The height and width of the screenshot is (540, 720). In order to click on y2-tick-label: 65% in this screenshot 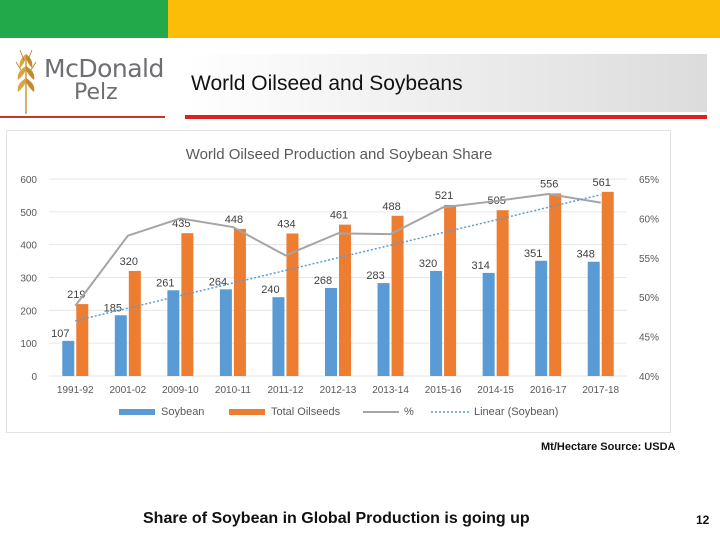, I will do `click(649, 180)`.